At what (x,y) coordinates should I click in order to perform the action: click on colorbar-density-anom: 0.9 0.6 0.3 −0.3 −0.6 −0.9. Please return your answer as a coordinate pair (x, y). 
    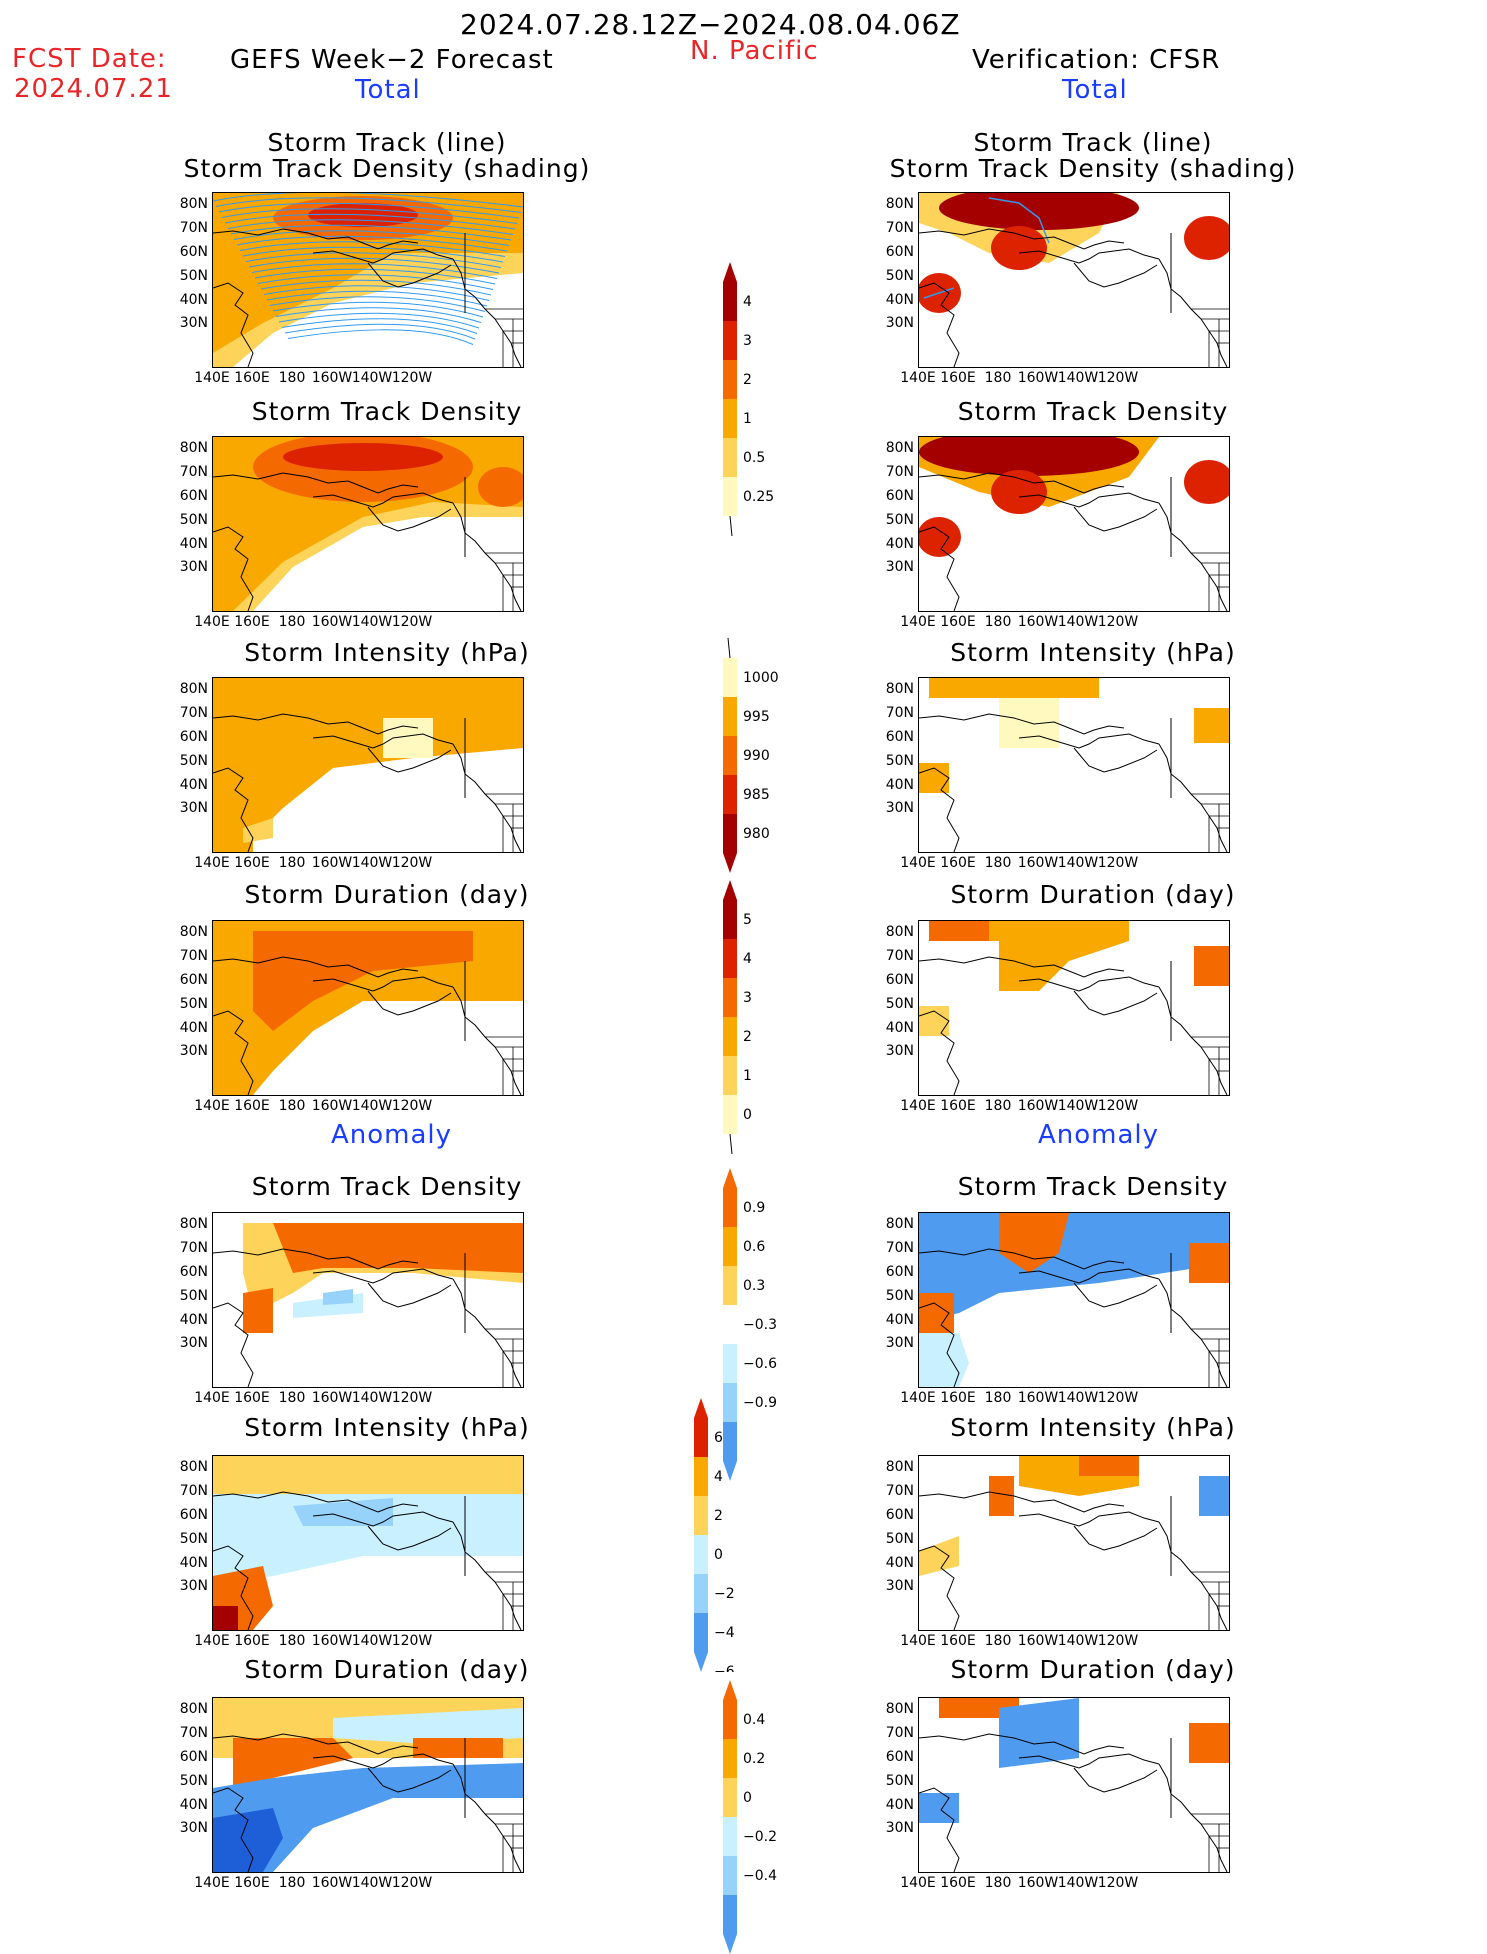
    Looking at the image, I should click on (750, 1324).